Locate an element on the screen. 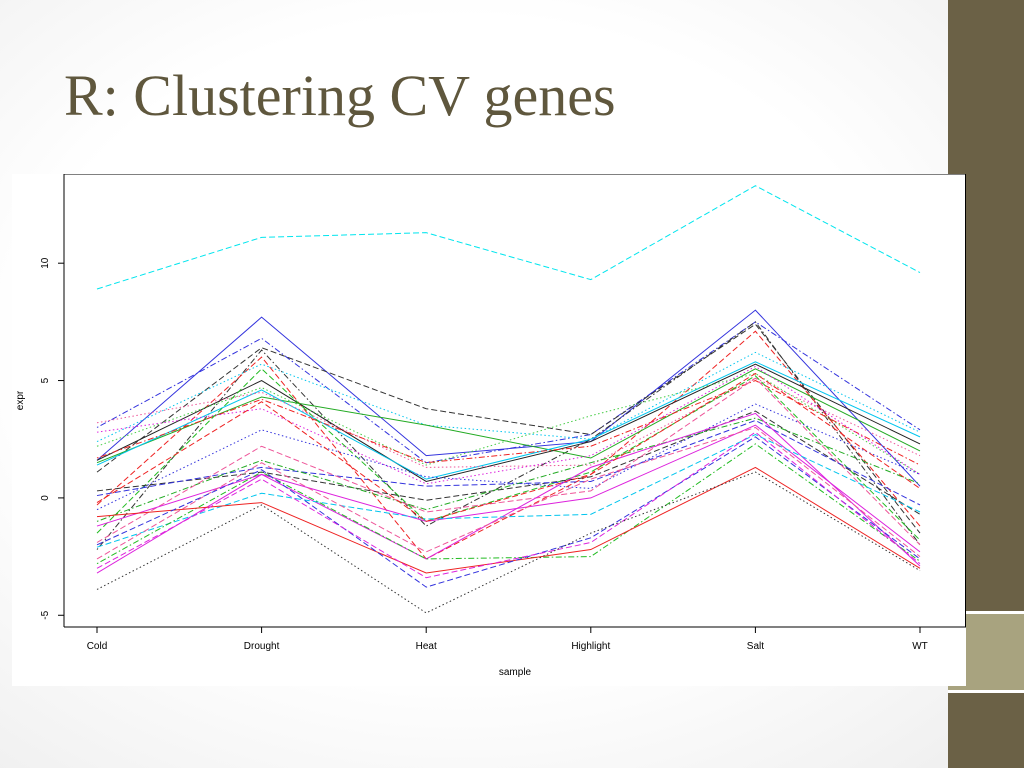  y-tick-label: 0 is located at coordinates (45, 498).